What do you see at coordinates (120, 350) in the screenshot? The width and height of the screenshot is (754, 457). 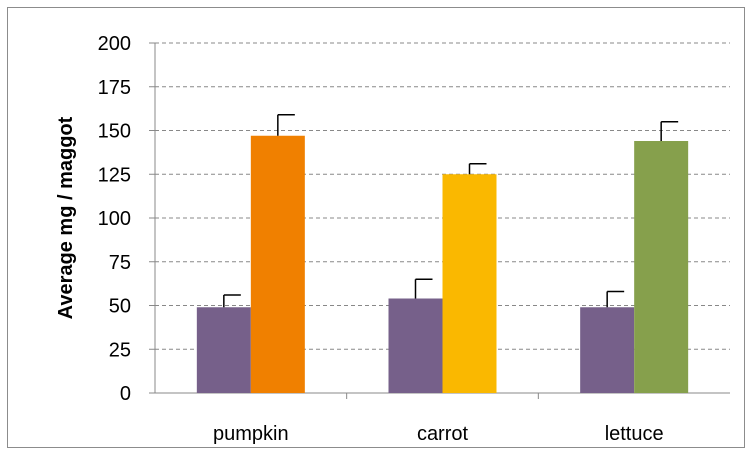 I see `y-tick-label: 25` at bounding box center [120, 350].